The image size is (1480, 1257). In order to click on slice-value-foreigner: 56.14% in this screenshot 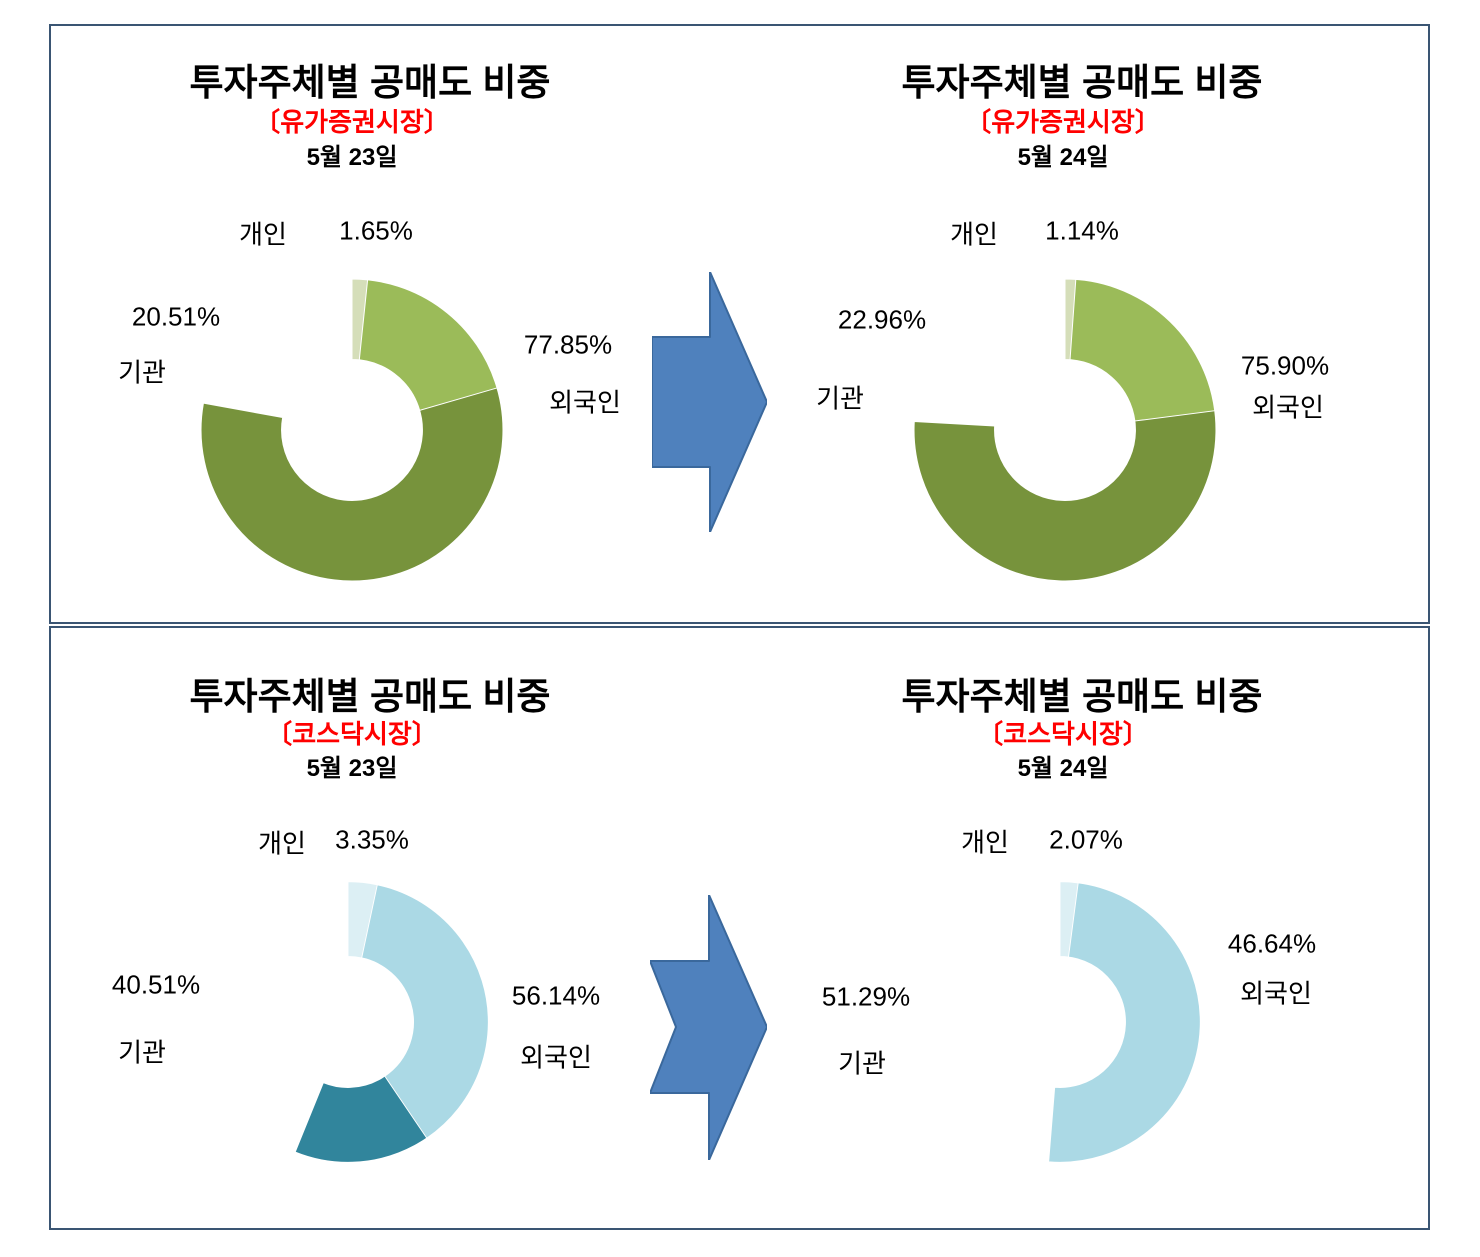, I will do `click(556, 995)`.